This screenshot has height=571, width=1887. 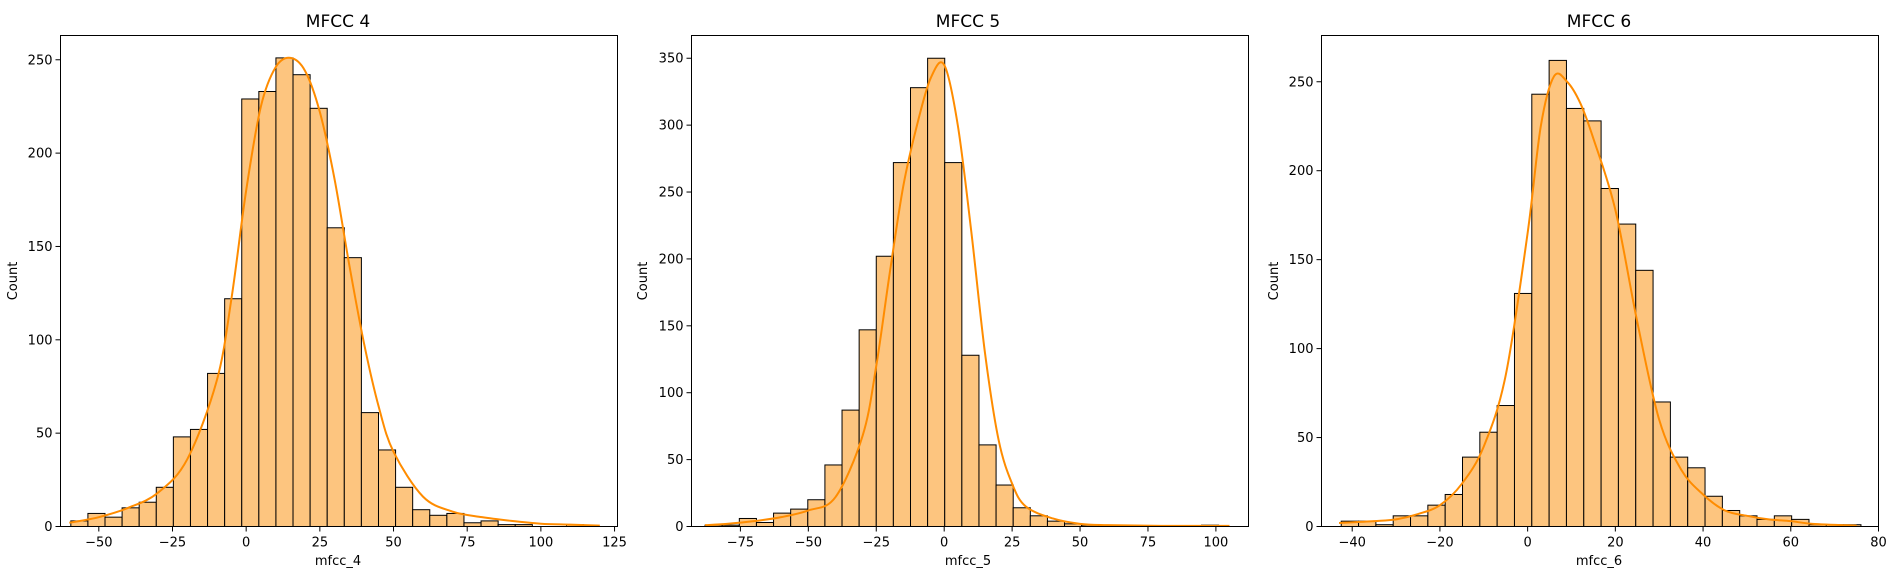 What do you see at coordinates (1599, 22) in the screenshot?
I see `chart-title: MFCC 6` at bounding box center [1599, 22].